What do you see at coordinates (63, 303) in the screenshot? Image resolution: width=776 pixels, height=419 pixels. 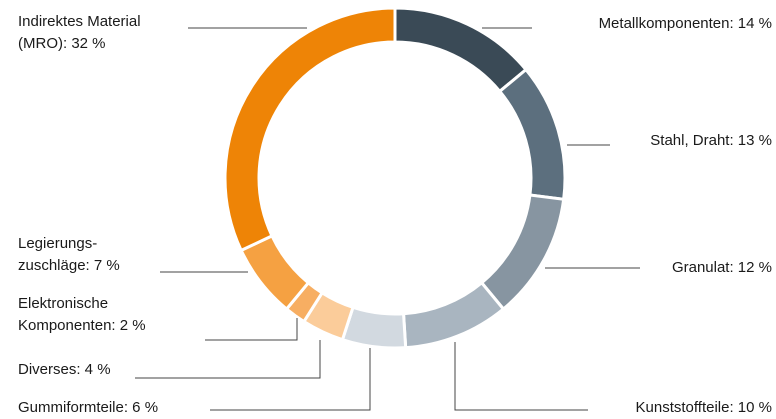 I see `slice-label-line: Elektronische` at bounding box center [63, 303].